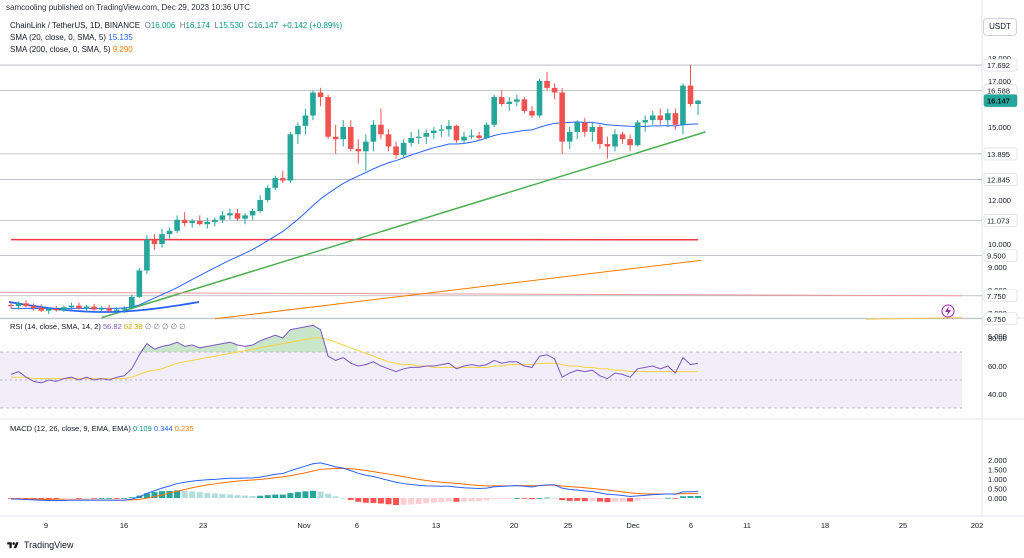  I want to click on macd-signal-line, so click(354, 484).